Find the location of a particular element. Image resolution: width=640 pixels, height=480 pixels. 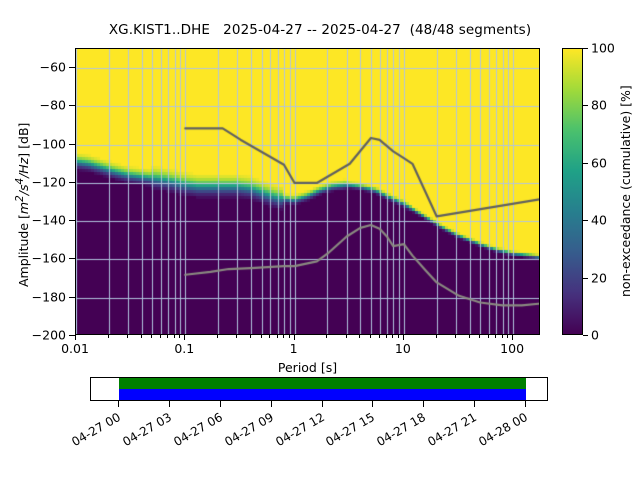

colorbar-tick-label-100: 100 is located at coordinates (603, 48).